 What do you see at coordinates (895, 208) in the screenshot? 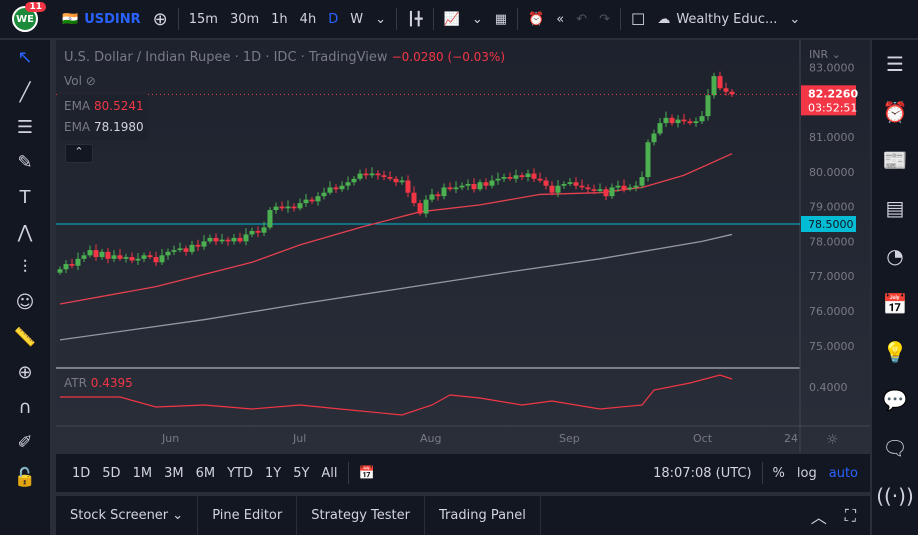
I see `hotlist-icon: ▤` at bounding box center [895, 208].